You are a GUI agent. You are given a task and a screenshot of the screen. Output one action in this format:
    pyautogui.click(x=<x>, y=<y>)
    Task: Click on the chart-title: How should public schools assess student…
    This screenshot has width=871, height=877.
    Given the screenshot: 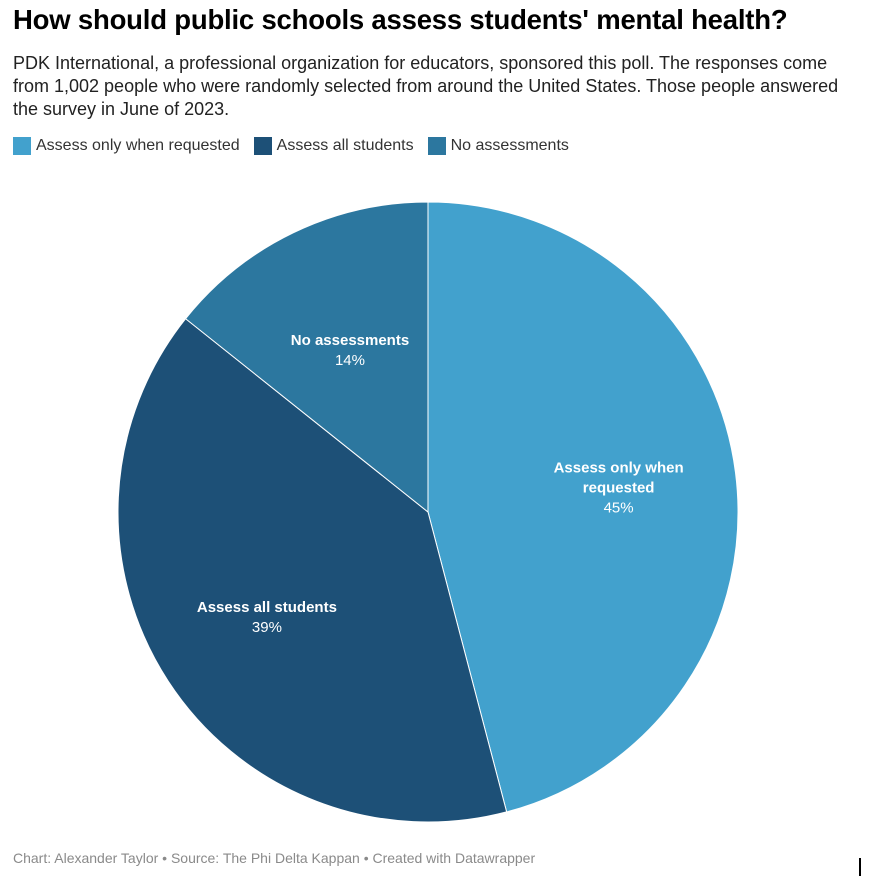 What is the action you would take?
    pyautogui.click(x=400, y=19)
    